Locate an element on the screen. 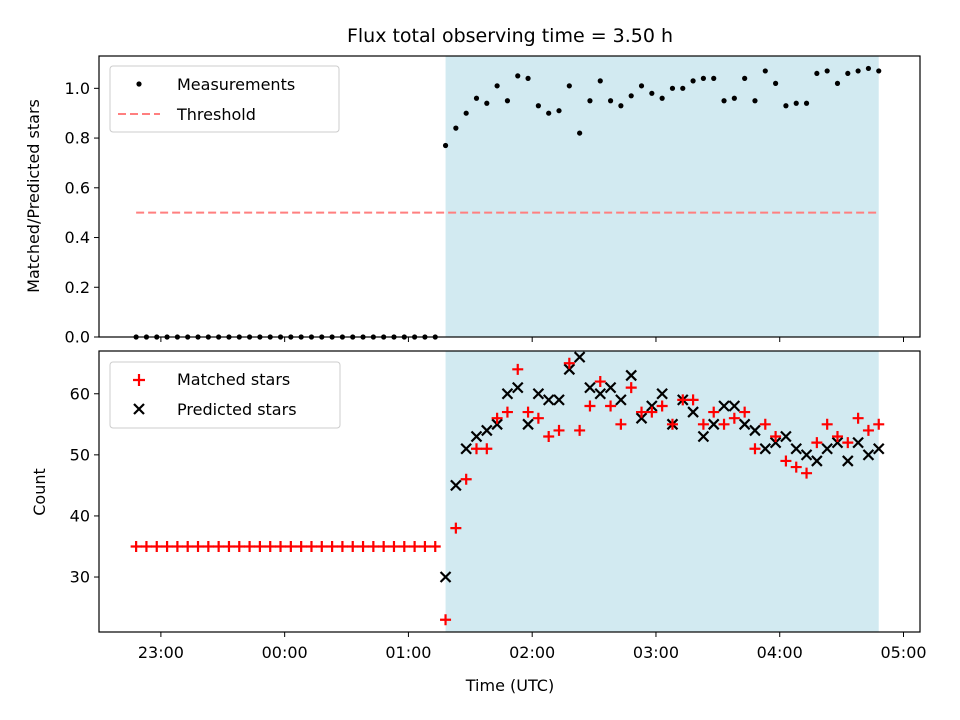  y-tick-label: 0.0 is located at coordinates (77, 337).